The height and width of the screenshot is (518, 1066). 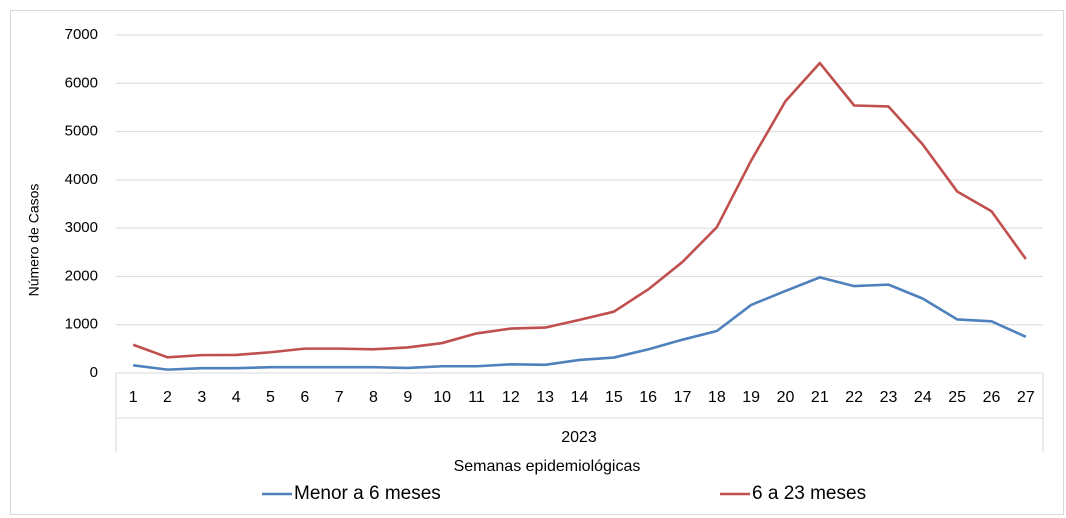 I want to click on y-tick-label: 3000, so click(x=81, y=227).